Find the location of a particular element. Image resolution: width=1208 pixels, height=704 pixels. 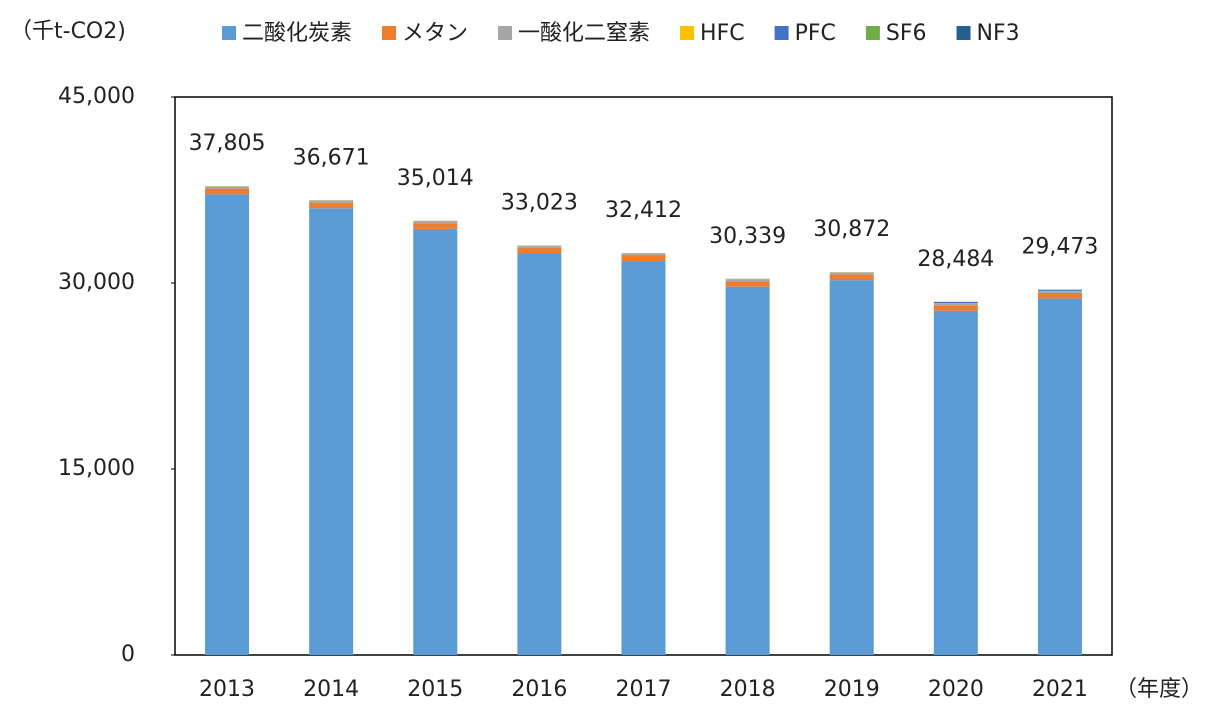

legend-label: NF3 is located at coordinates (998, 33).